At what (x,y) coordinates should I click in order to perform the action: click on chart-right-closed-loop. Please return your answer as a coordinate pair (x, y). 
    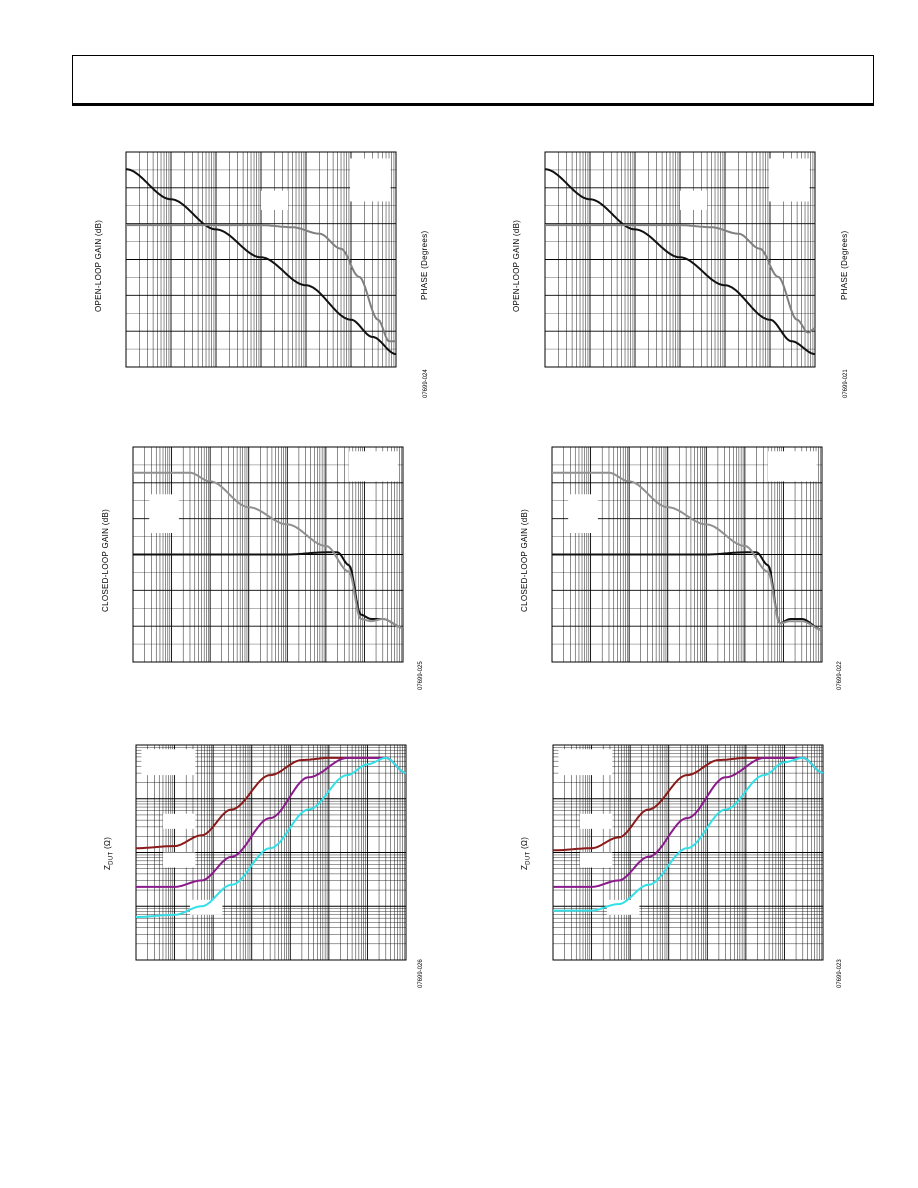
    Looking at the image, I should click on (687, 554).